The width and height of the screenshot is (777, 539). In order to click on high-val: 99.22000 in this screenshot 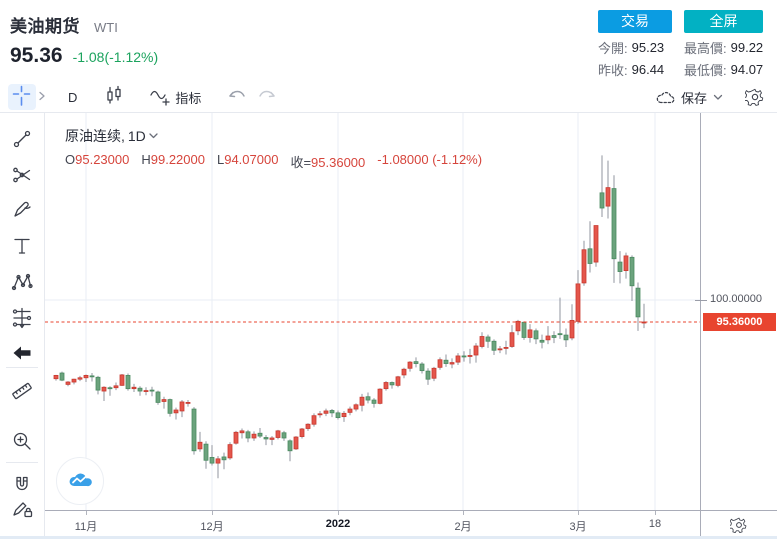, I will do `click(177, 159)`.